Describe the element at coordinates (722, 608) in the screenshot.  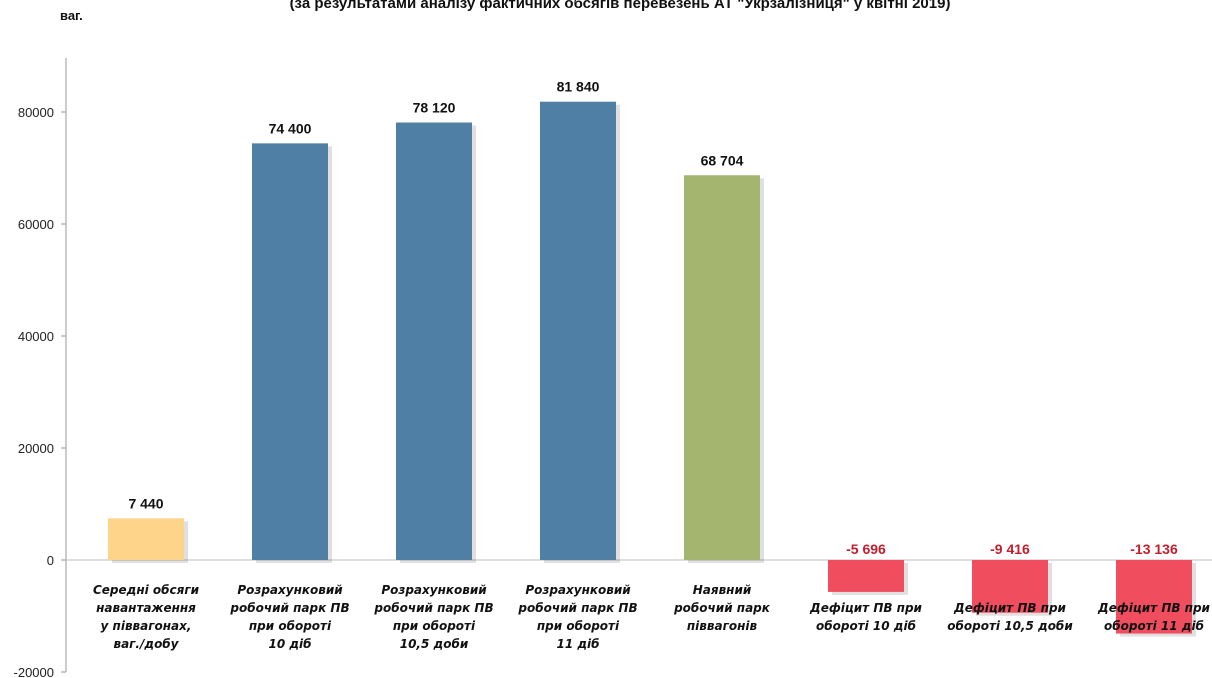
I see `category-label-5: Наявний робочий парк піввагонів` at that location.